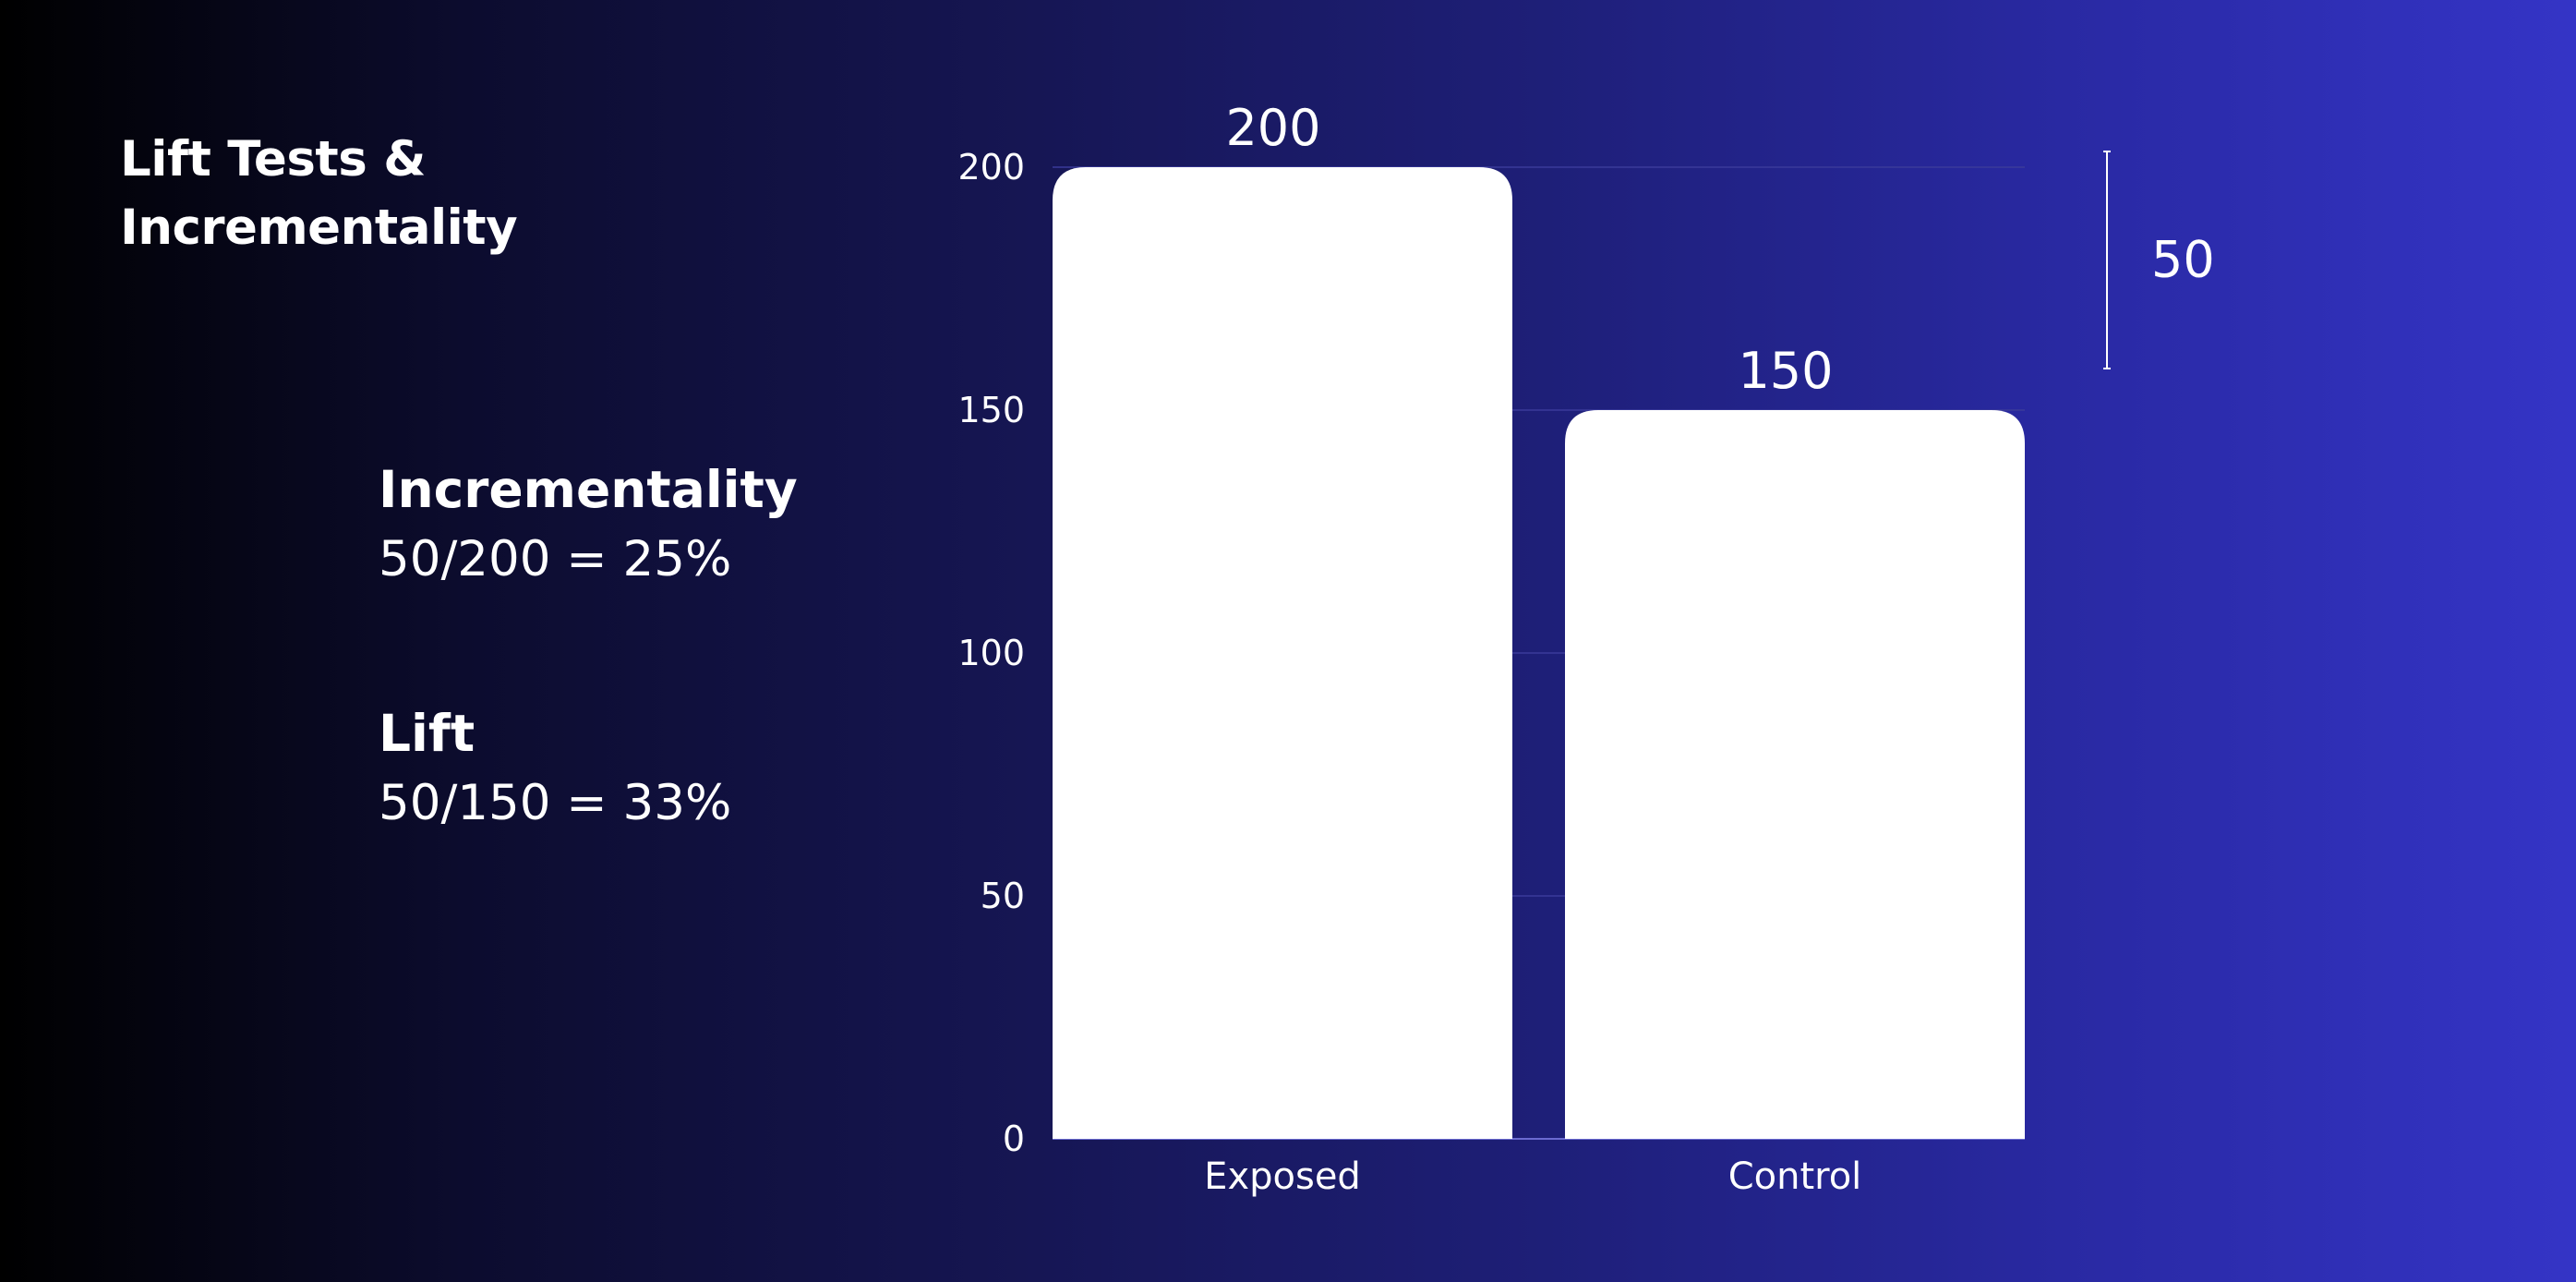 This screenshot has height=1282, width=2576. I want to click on y-tick-label-100: 100, so click(991, 653).